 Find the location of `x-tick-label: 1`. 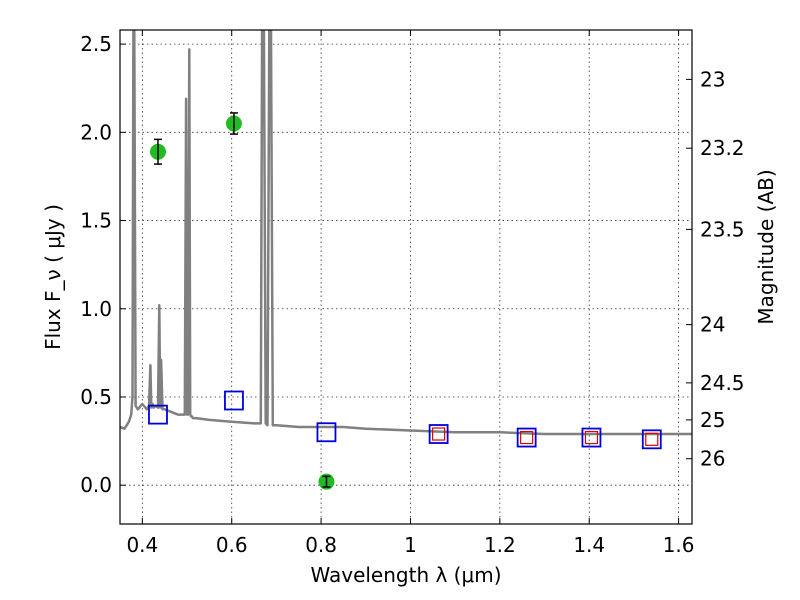

x-tick-label: 1 is located at coordinates (410, 545).